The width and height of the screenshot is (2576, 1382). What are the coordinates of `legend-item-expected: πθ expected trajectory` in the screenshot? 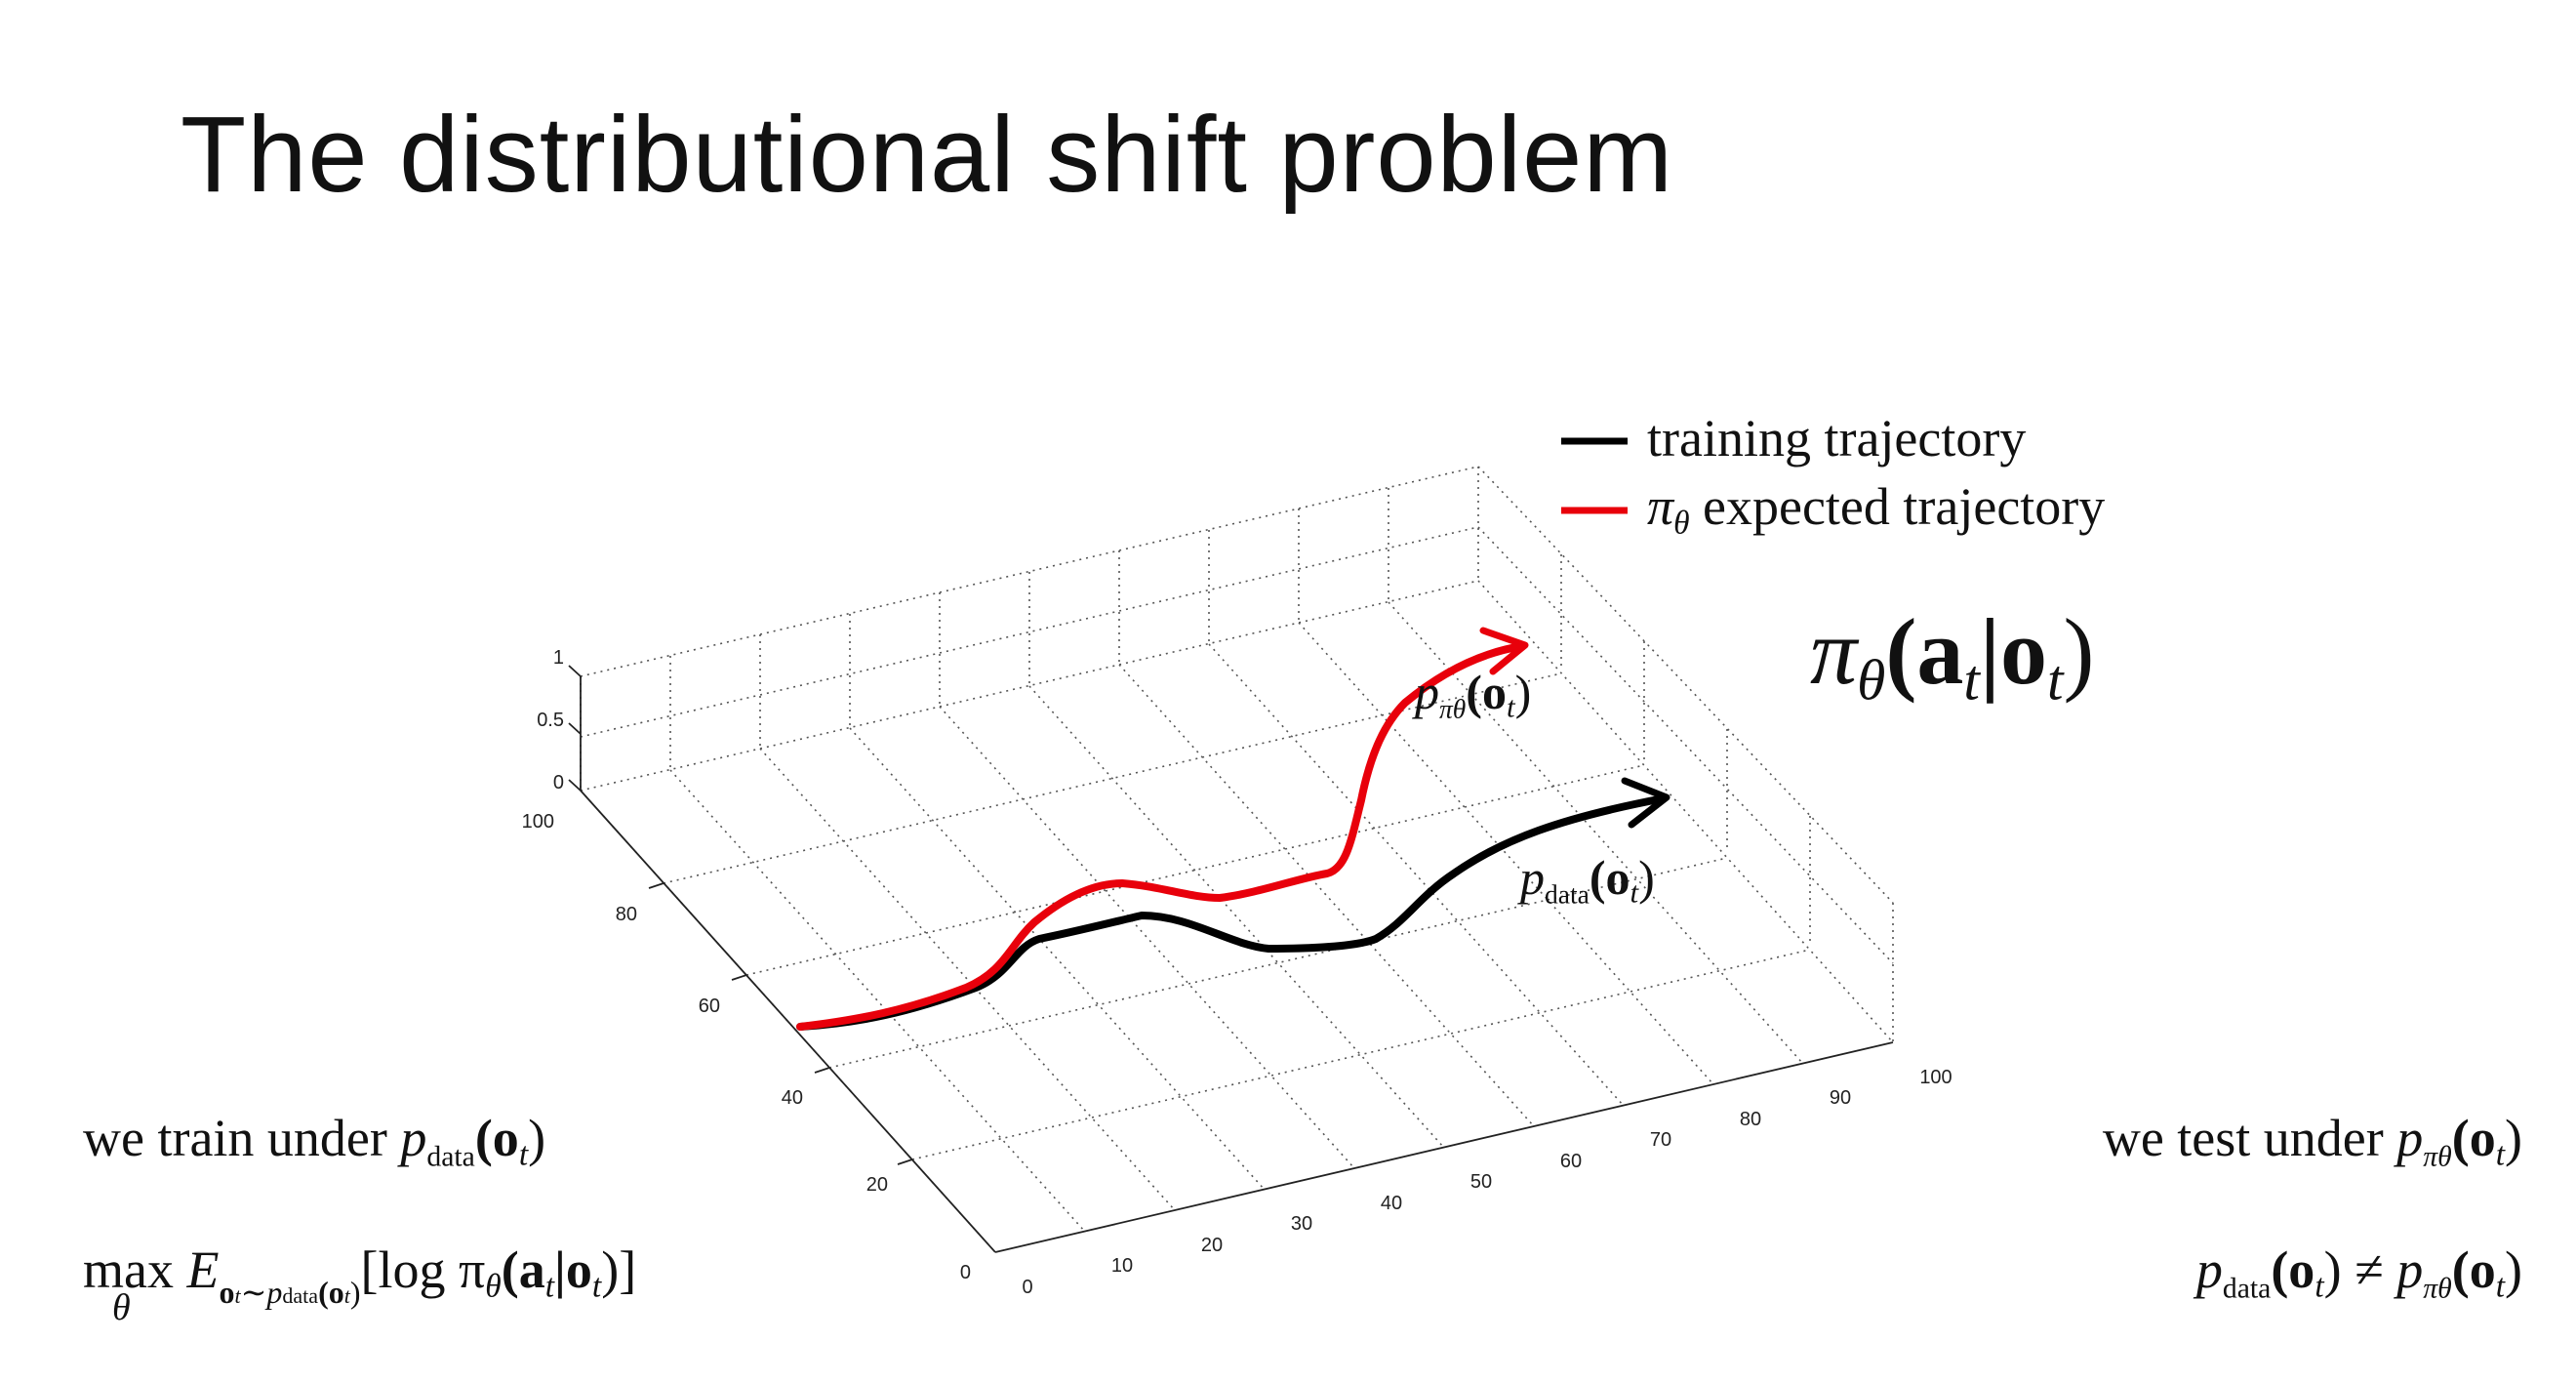 It's located at (1876, 509).